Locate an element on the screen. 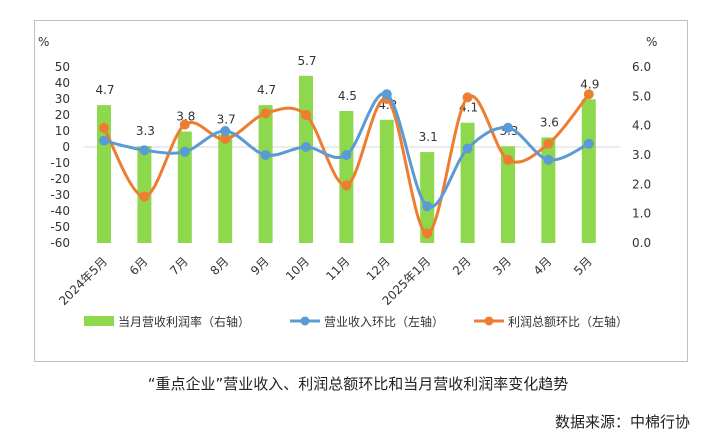 This screenshot has height=447, width=716. bar-data-label: 4.5 is located at coordinates (347, 96).